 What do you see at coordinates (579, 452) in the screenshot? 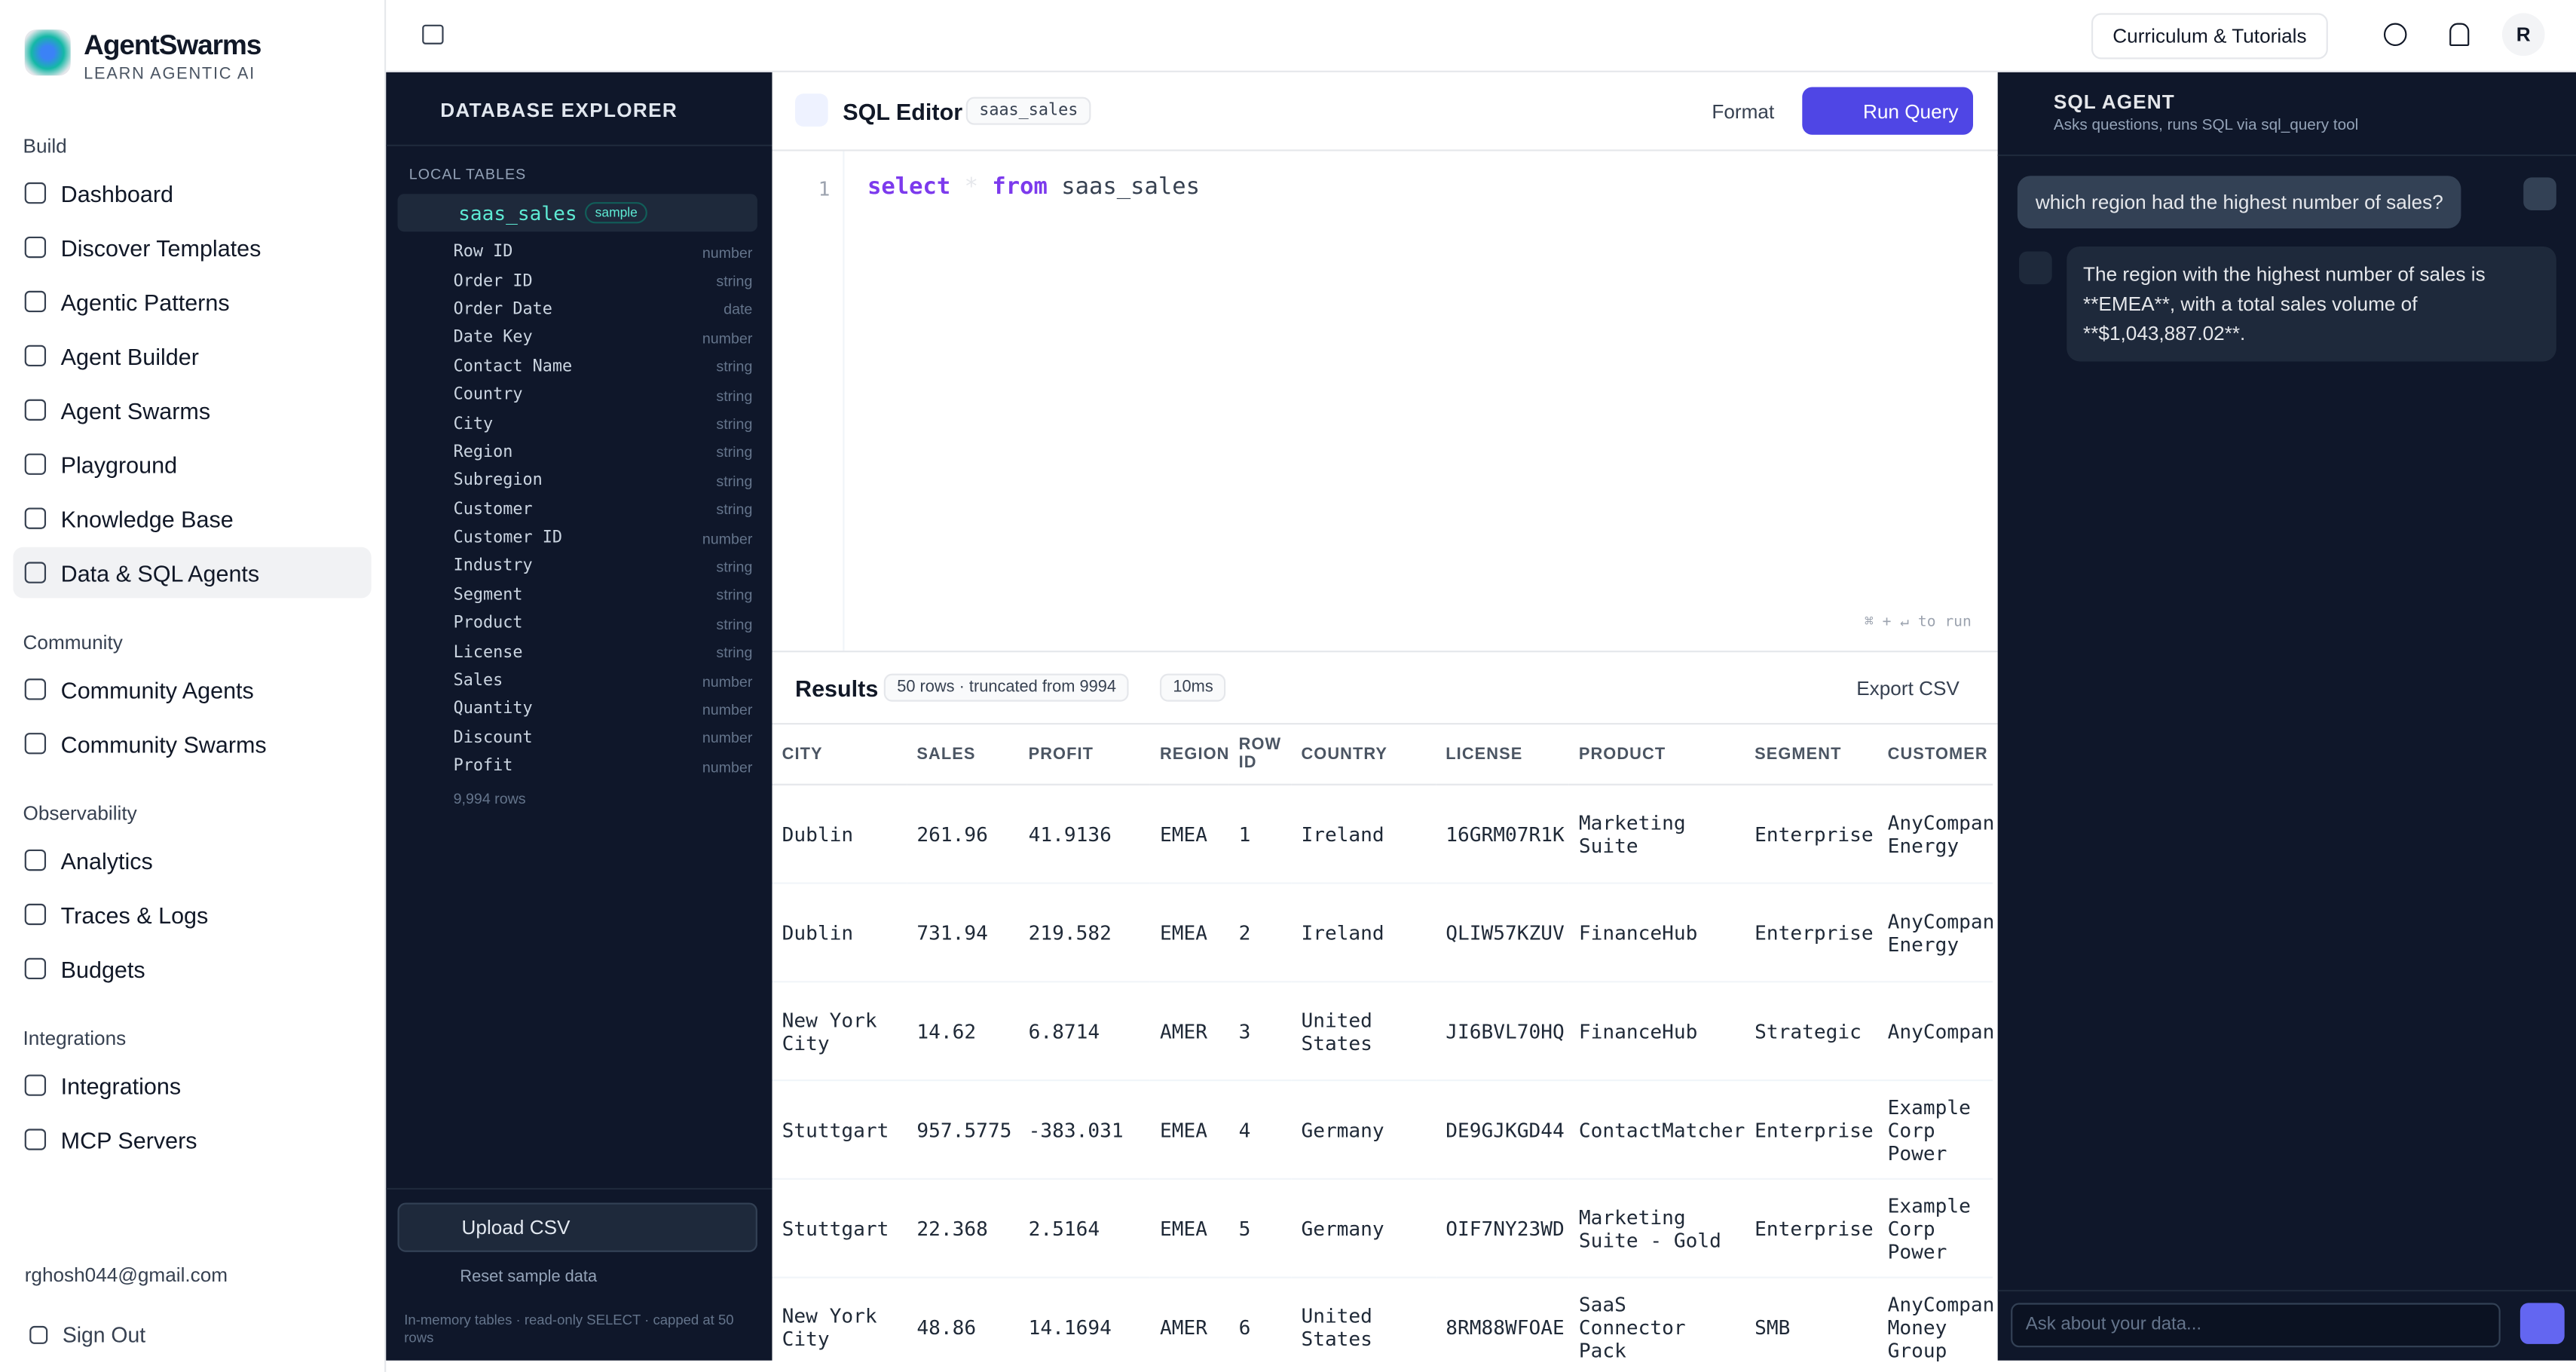
I see `column-row: Region string` at bounding box center [579, 452].